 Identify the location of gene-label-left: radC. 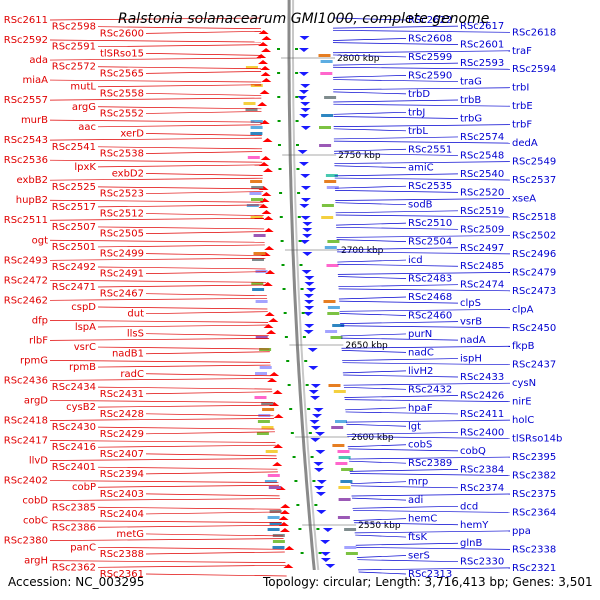
(196, 374).